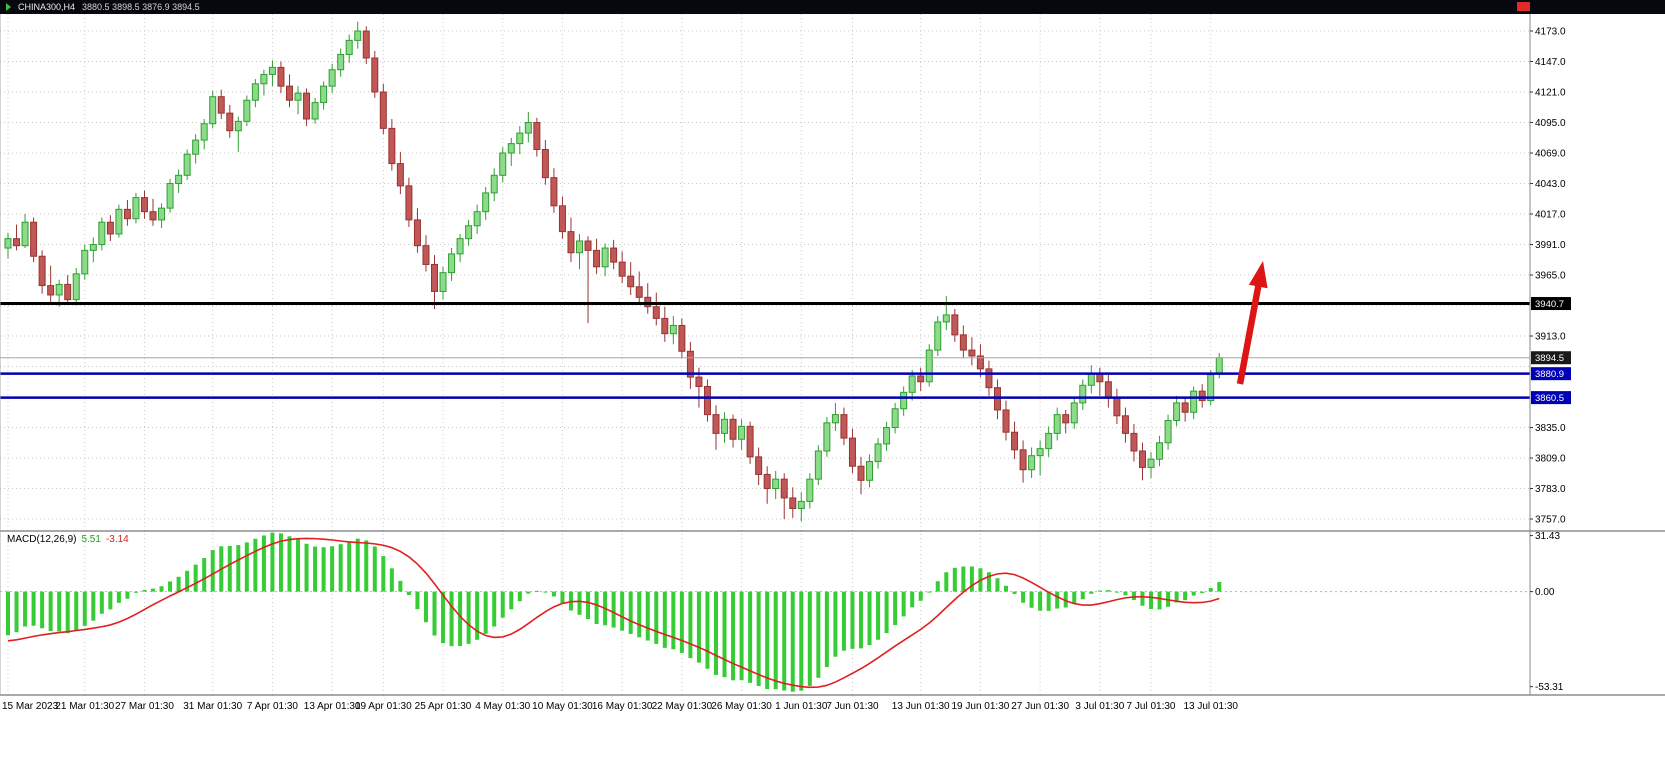  I want to click on svg-text: 27 Jun 01:30, so click(1040, 706).